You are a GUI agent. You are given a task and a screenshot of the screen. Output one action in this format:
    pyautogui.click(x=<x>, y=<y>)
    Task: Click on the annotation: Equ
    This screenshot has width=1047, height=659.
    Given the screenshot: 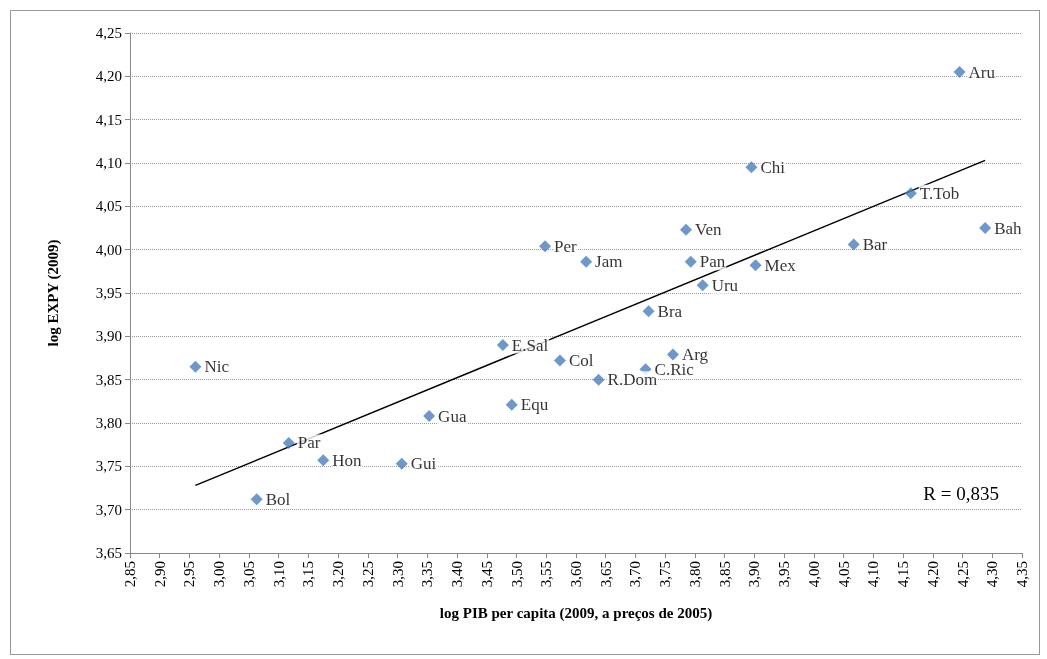 What is the action you would take?
    pyautogui.click(x=534, y=405)
    